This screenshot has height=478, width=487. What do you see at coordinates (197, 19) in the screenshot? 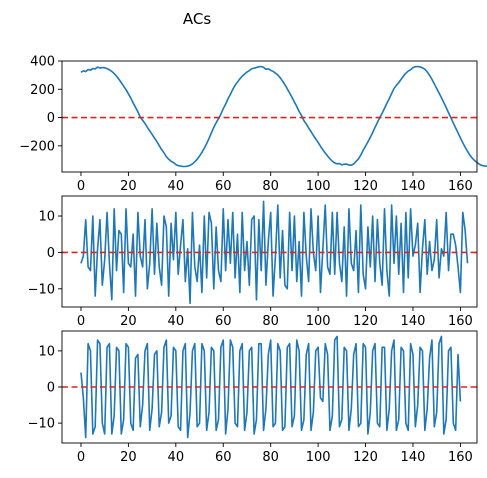
I see `figure-title: ACs` at bounding box center [197, 19].